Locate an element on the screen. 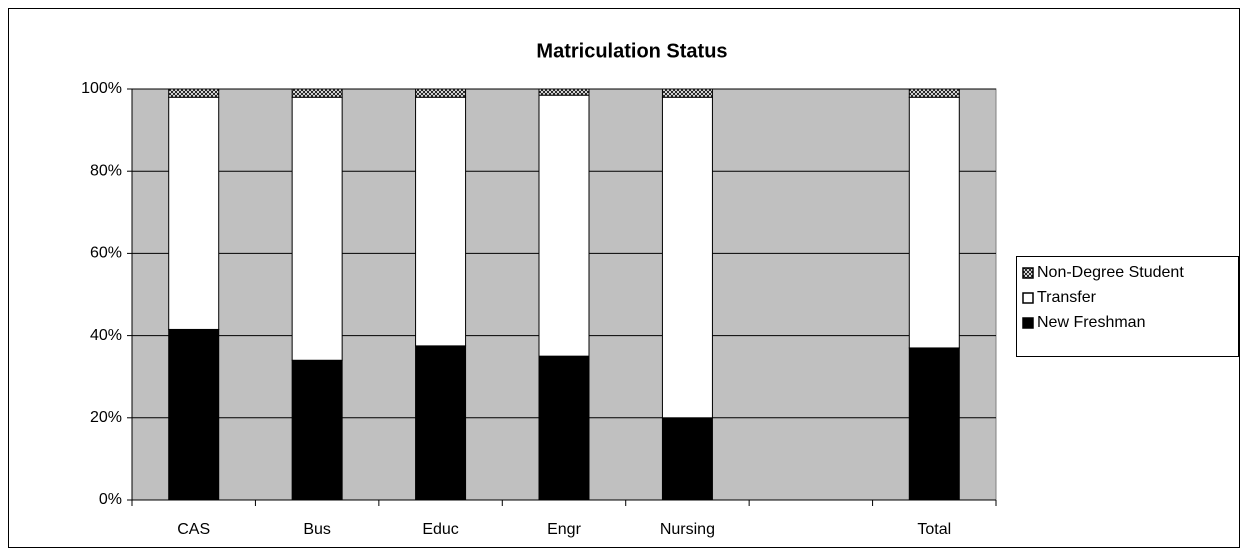  y-tick-label: 80% is located at coordinates (106, 170).